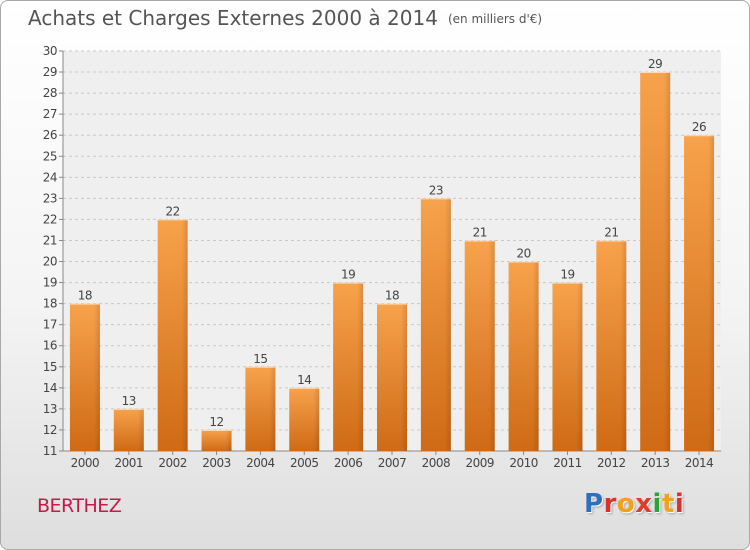 This screenshot has width=750, height=550. Describe the element at coordinates (304, 463) in the screenshot. I see `x-tick-label: 2005` at that location.